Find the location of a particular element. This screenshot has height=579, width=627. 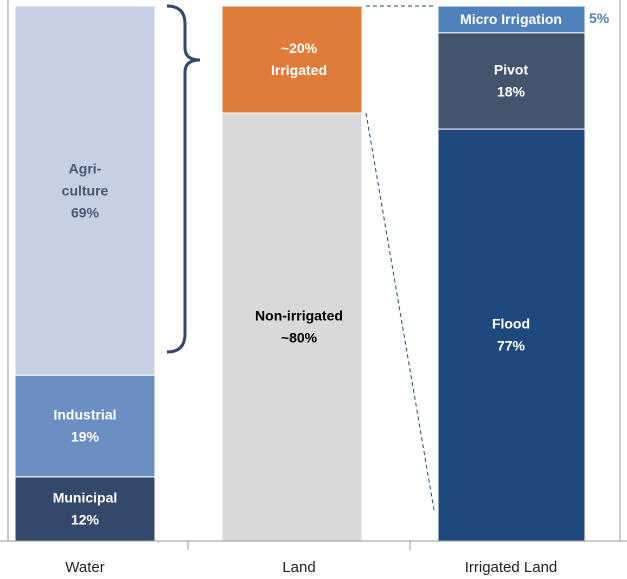

segment-label: Micro Irrigation is located at coordinates (511, 19).